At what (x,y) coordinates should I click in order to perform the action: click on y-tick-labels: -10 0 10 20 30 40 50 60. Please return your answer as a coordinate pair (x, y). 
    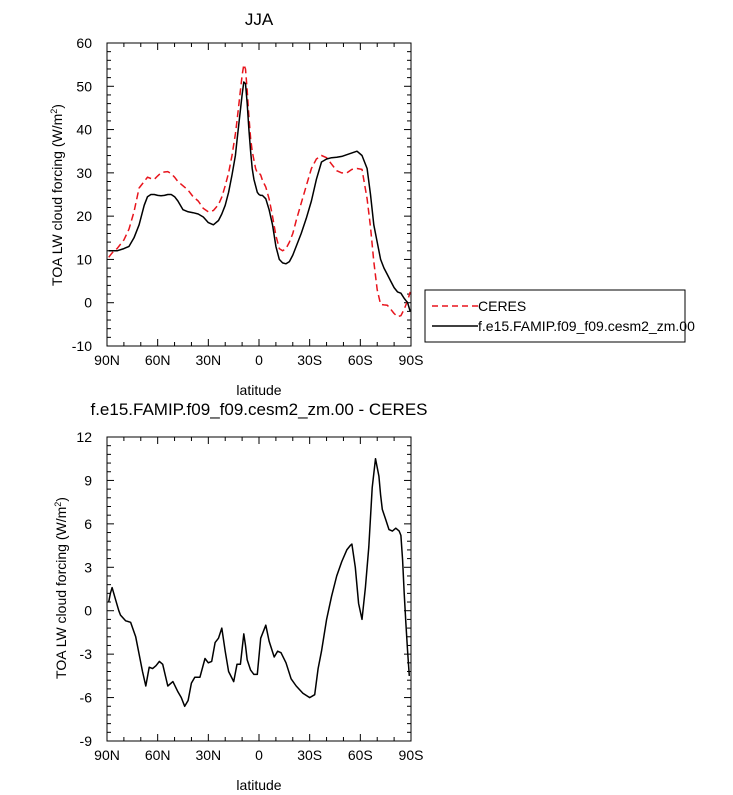
    Looking at the image, I should click on (82, 194).